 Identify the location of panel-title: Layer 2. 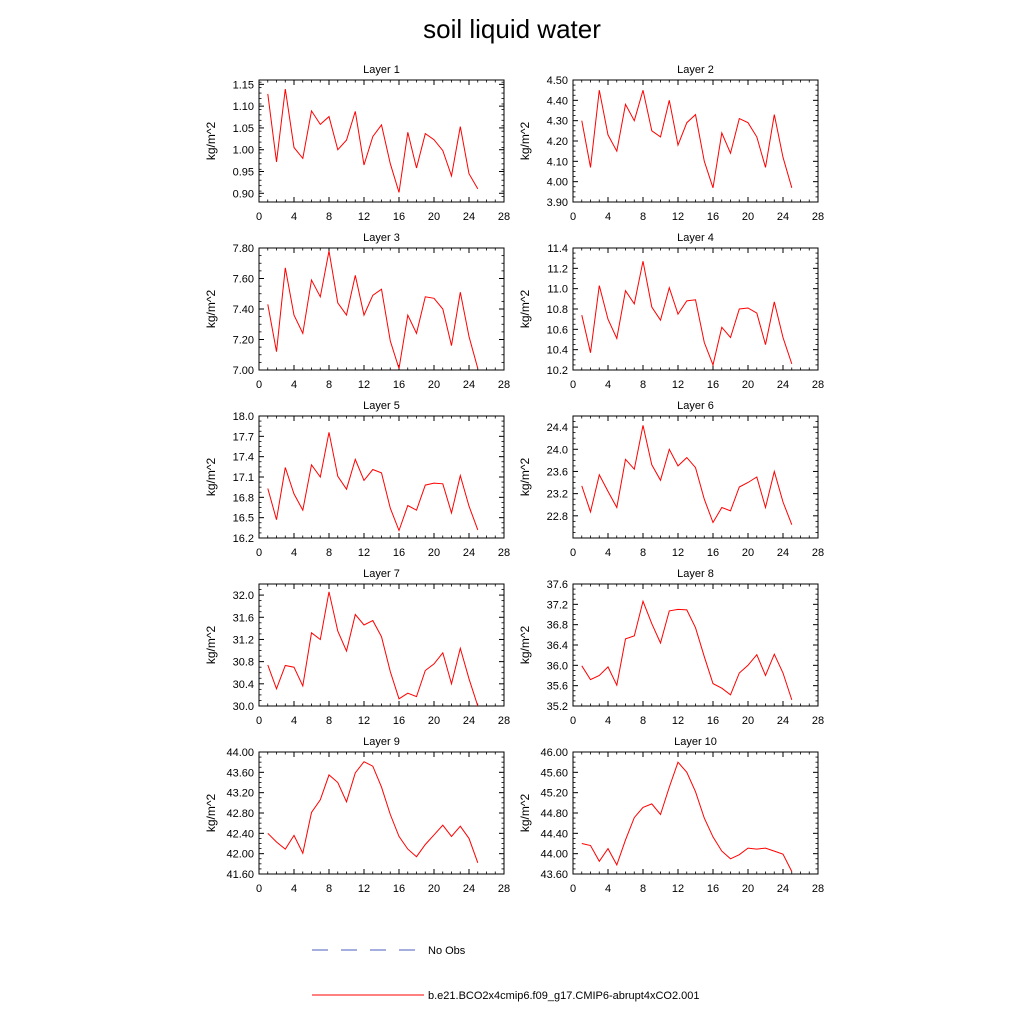
(695, 70).